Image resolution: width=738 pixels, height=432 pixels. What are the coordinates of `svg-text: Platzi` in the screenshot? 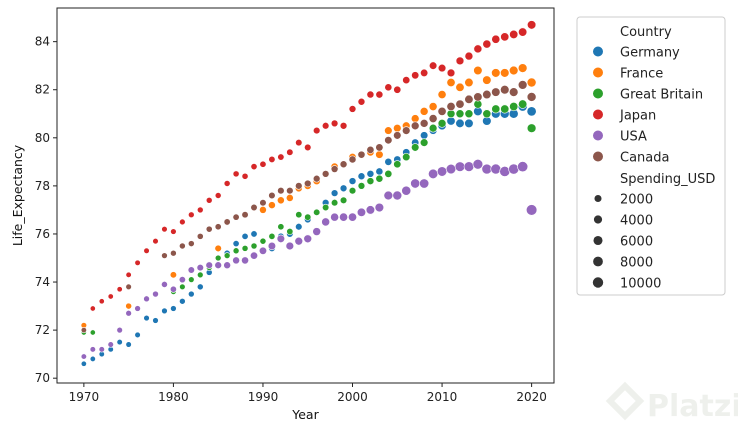 It's located at (692, 406).